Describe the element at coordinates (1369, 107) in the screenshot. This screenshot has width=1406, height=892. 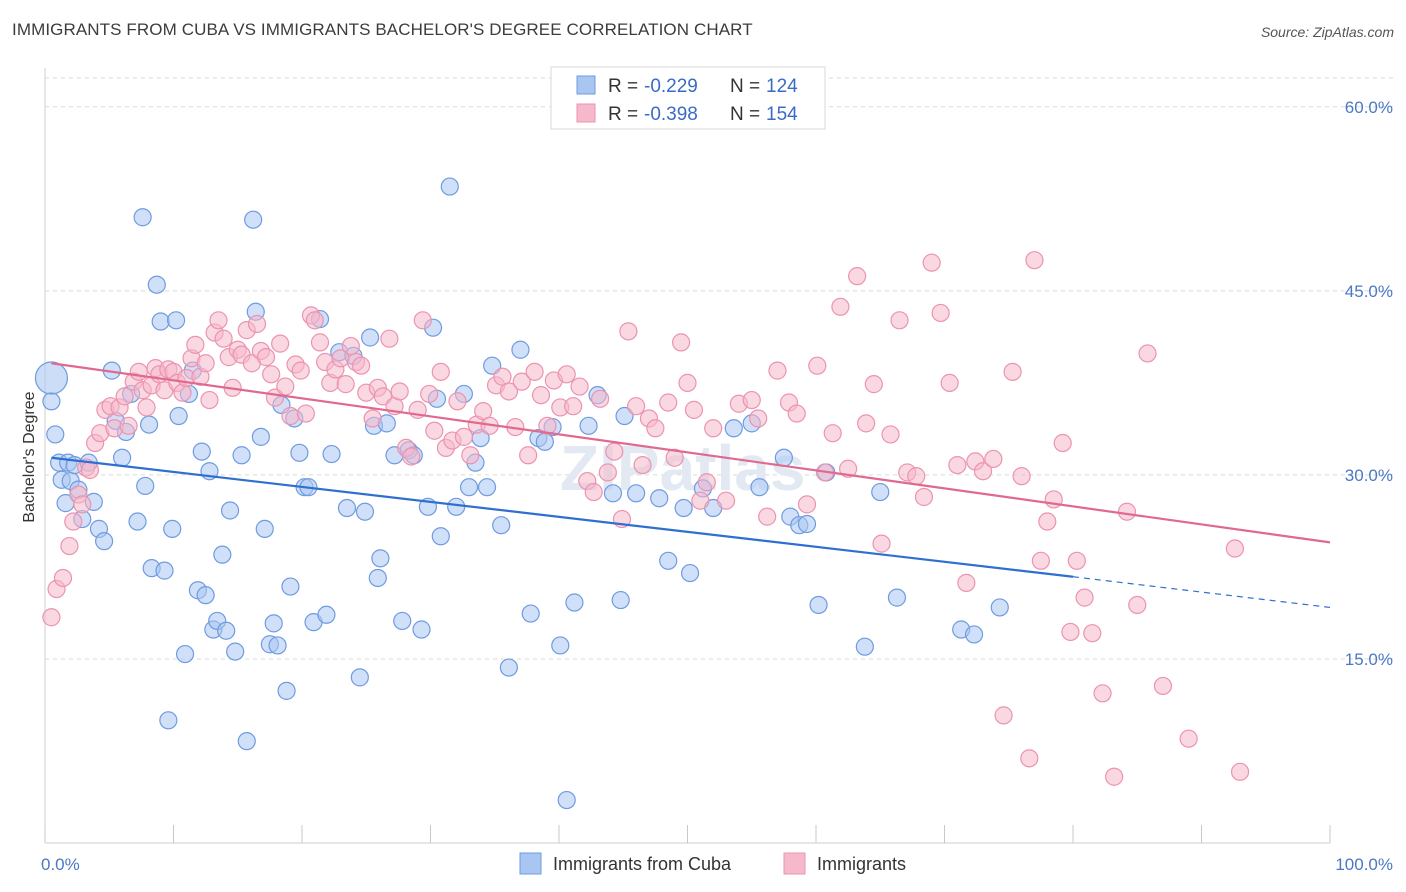
I see `y-tick-label: 60.0%` at that location.